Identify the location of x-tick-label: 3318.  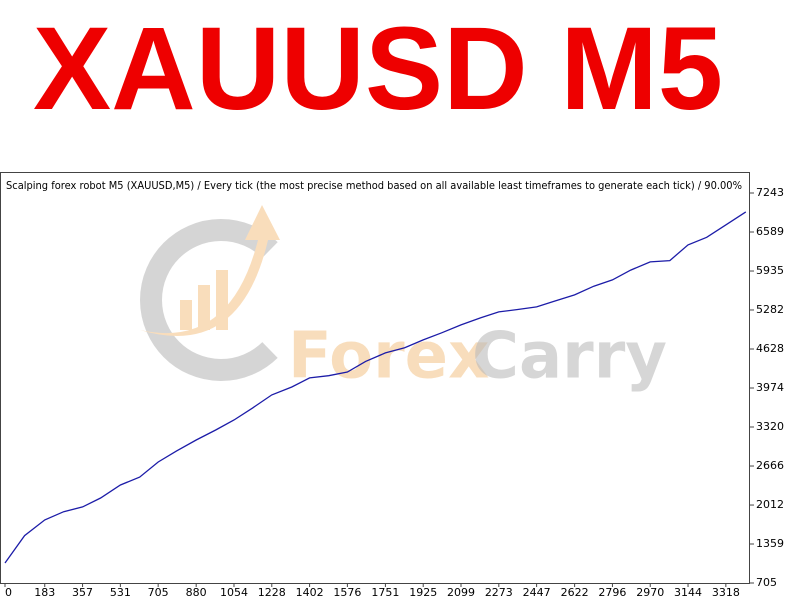
(726, 592).